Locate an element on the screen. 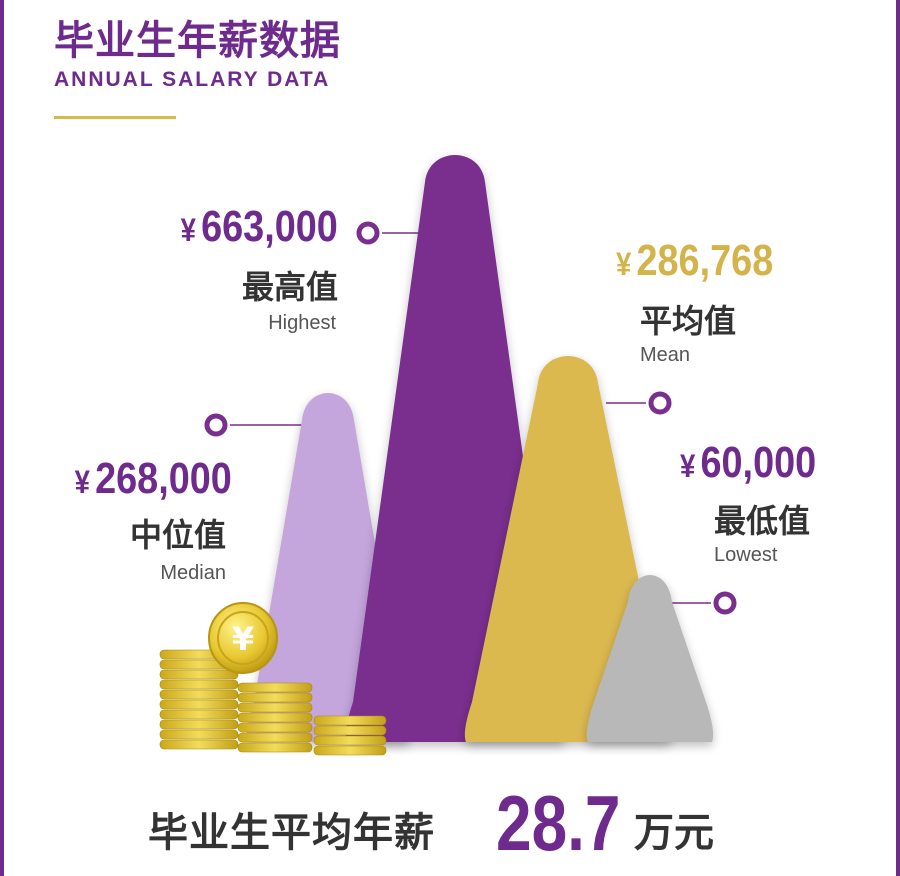 The image size is (900, 876). highest-value: ¥663,000 is located at coordinates (259, 227).